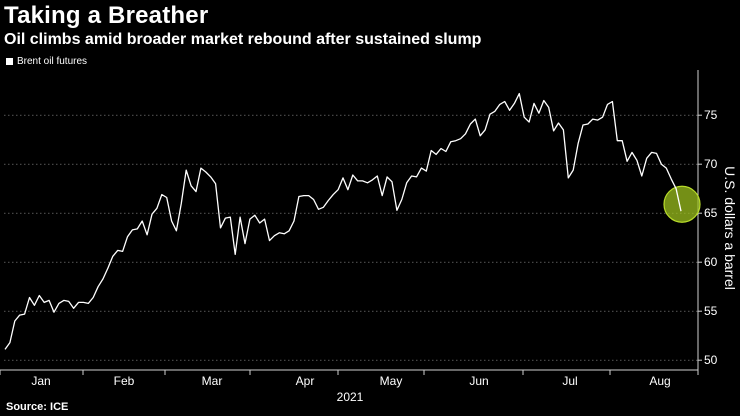  What do you see at coordinates (730, 228) in the screenshot?
I see `y-axis-label: U.S. dollars a barrel` at bounding box center [730, 228].